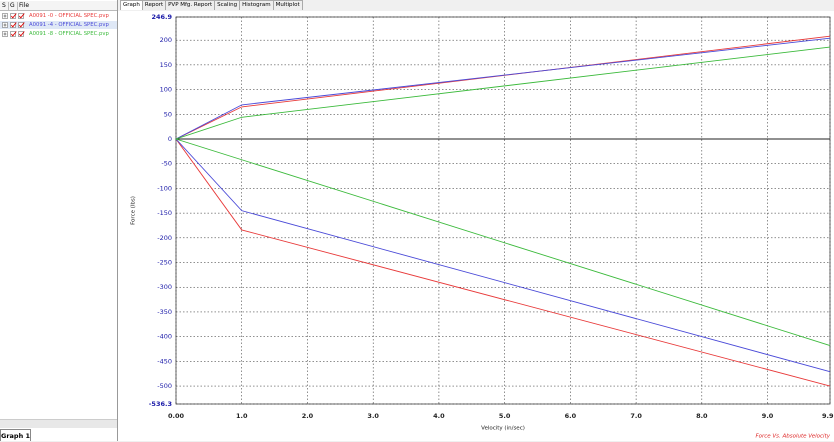 Image resolution: width=834 pixels, height=442 pixels. What do you see at coordinates (154, 5) in the screenshot?
I see `tab: Report` at bounding box center [154, 5].